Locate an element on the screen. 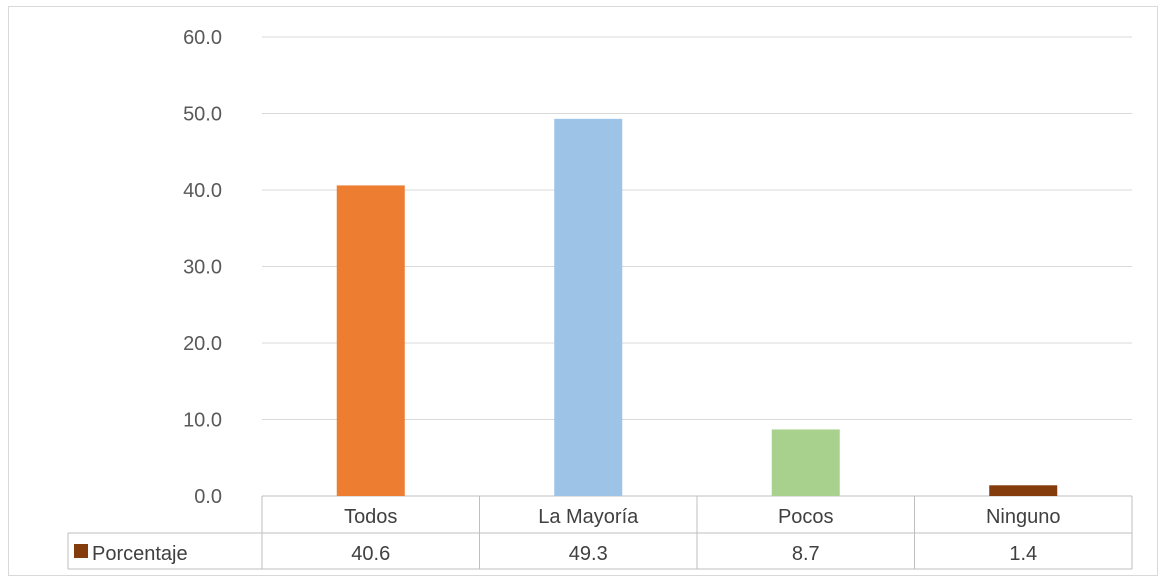 The height and width of the screenshot is (582, 1165). category-label: Ninguno is located at coordinates (1023, 517).